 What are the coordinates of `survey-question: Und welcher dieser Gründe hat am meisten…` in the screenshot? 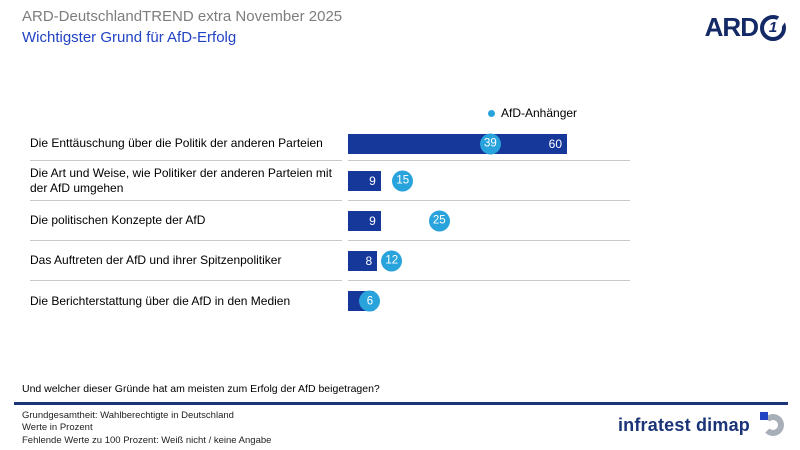 It's located at (201, 389).